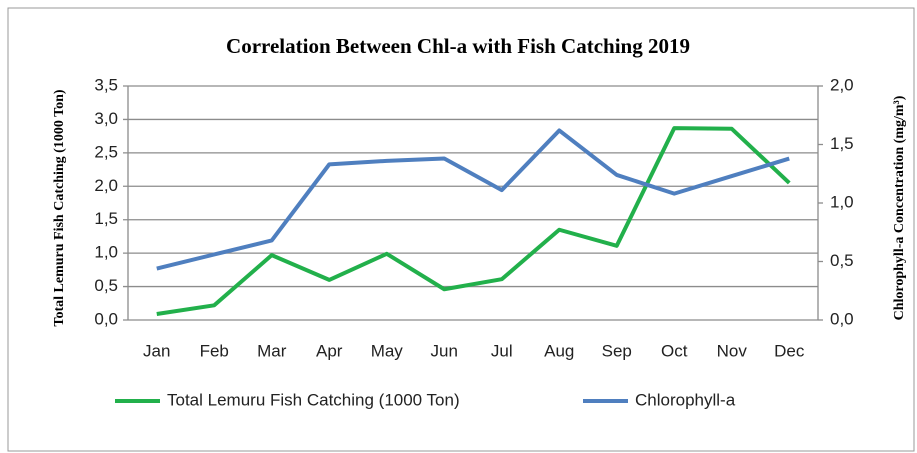 This screenshot has width=917, height=453. What do you see at coordinates (59, 207) in the screenshot?
I see `y-axis-title: Total Lemuru Fish Catching (1000 Ton)` at bounding box center [59, 207].